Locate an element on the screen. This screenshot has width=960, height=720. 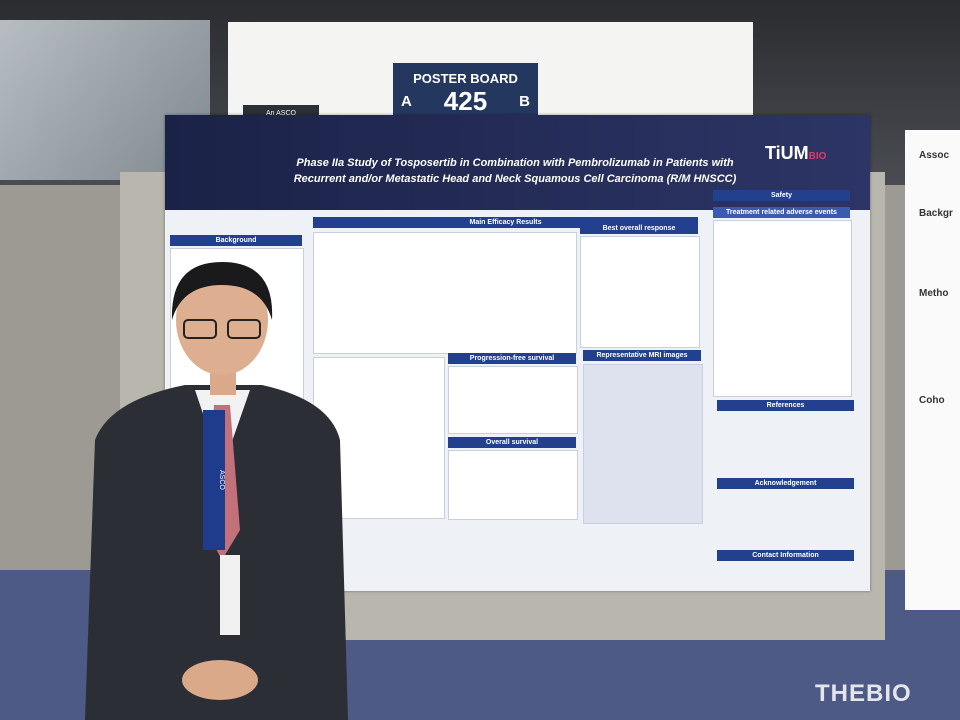
sign-heading: POSTER BOARD is located at coordinates (465, 78).